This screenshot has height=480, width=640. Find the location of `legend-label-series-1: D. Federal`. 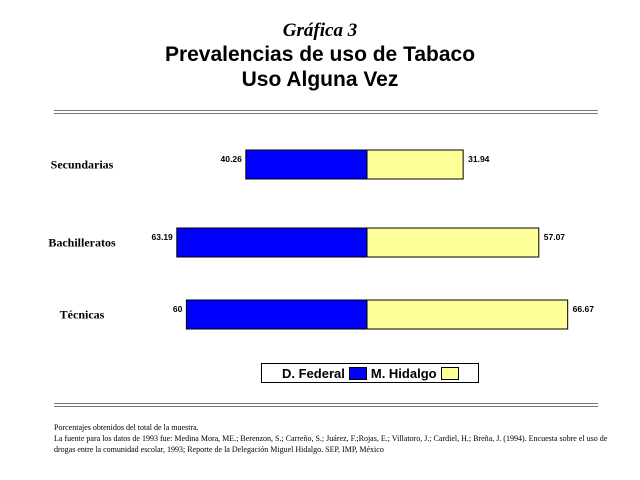

legend-label-series-1: D. Federal is located at coordinates (313, 373).